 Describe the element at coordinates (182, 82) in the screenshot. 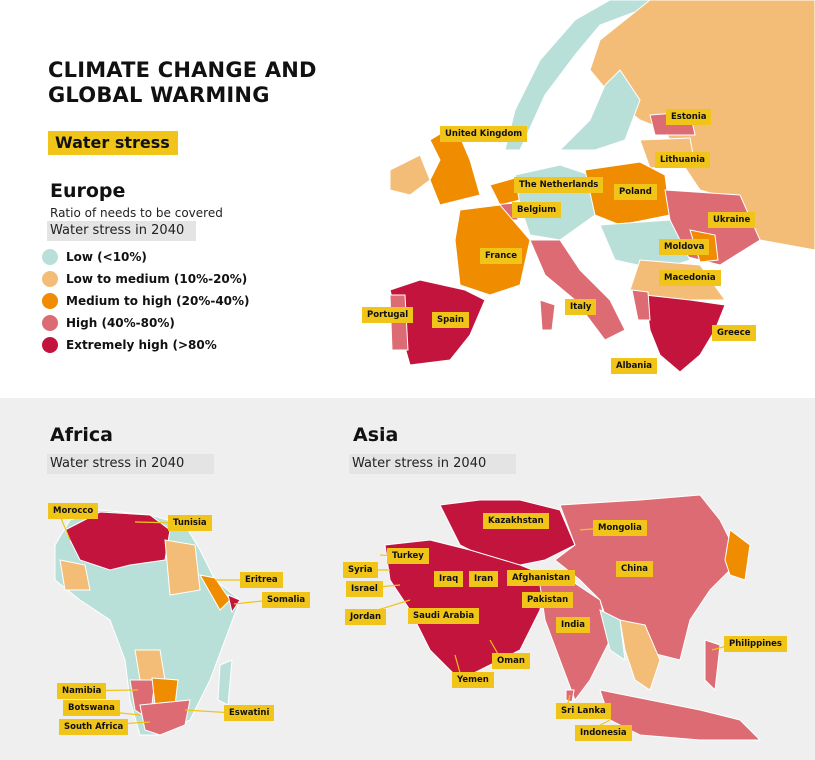

I see `title: CLIMATE CHANGE AND GLOBAL WARMING` at that location.